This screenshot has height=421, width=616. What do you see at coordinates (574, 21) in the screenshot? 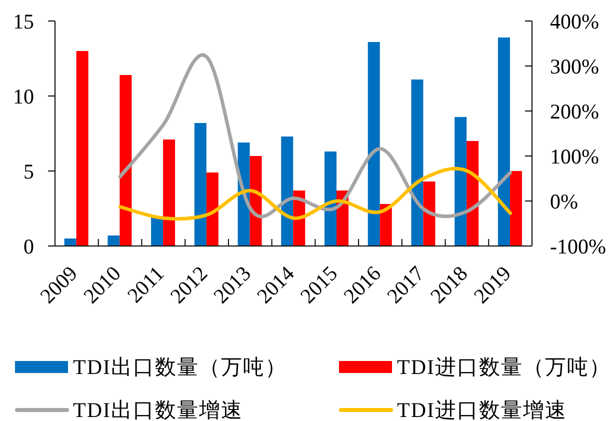
I see `y2-tick-label: 400%` at bounding box center [574, 21].